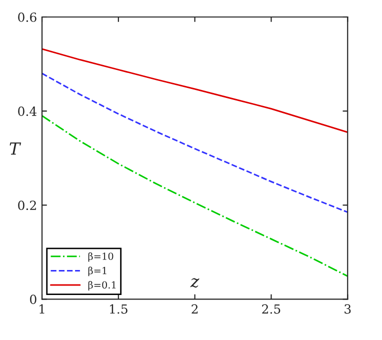  Describe the element at coordinates (102, 285) in the screenshot. I see `legend-label: β=0.1` at that location.